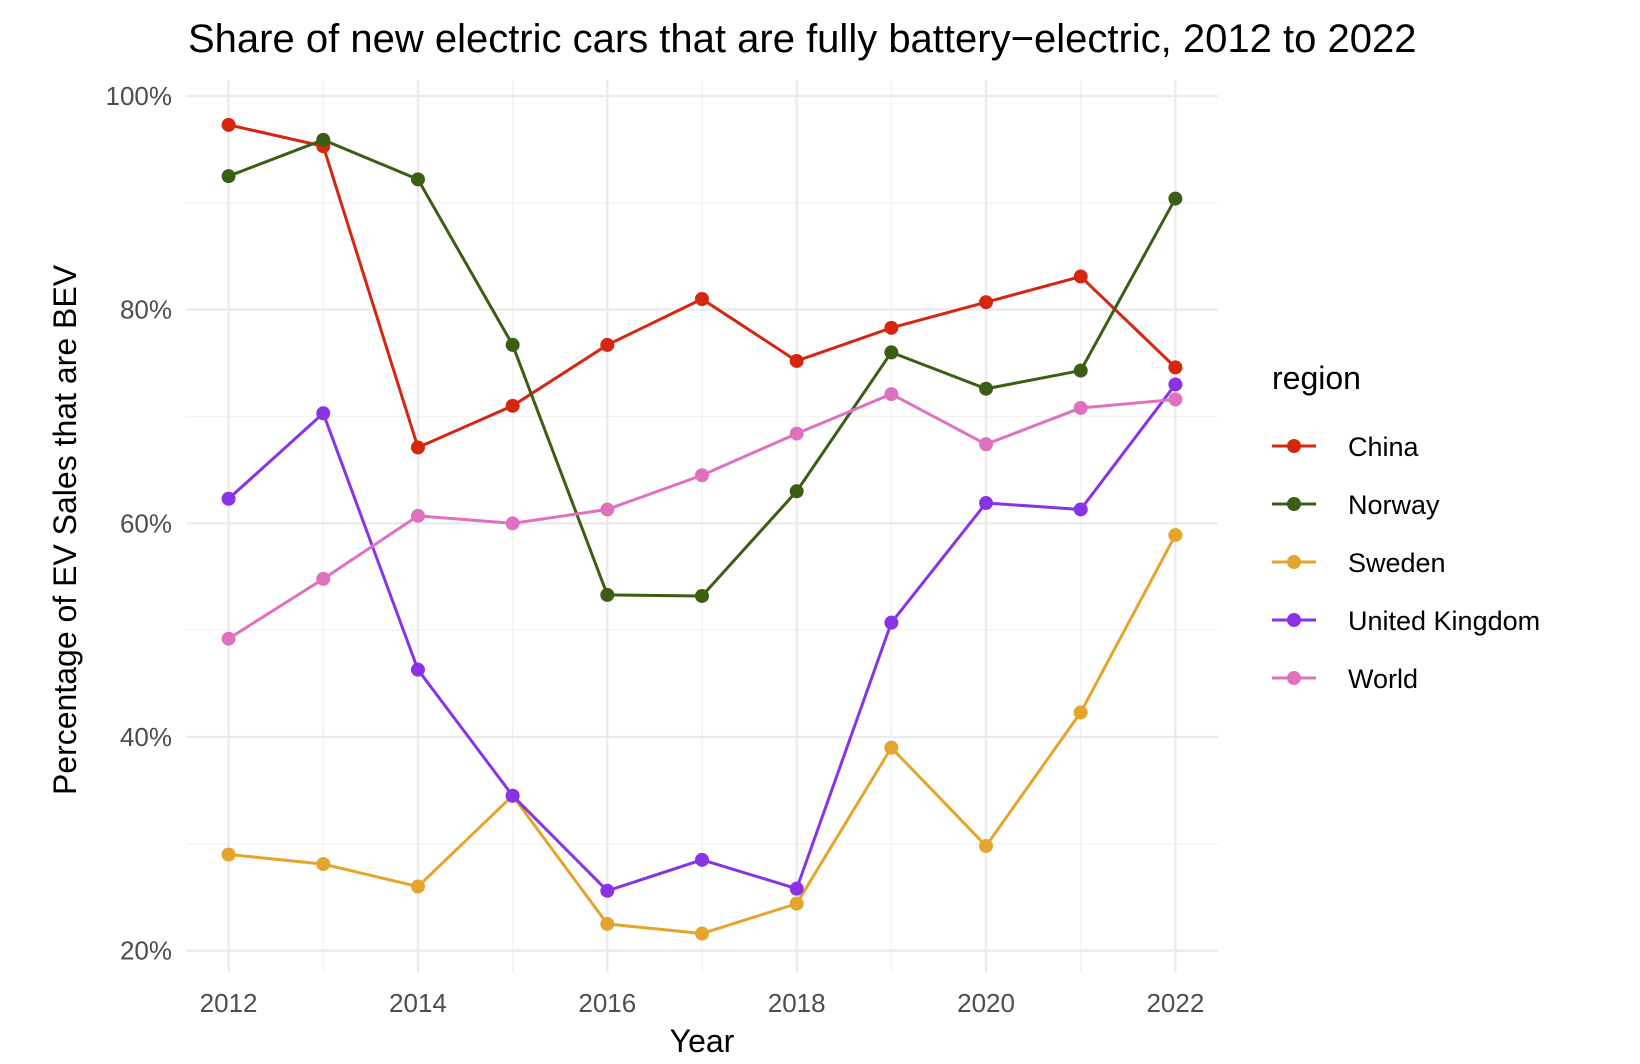  Describe the element at coordinates (146, 737) in the screenshot. I see `y-tick-label: 40%` at that location.